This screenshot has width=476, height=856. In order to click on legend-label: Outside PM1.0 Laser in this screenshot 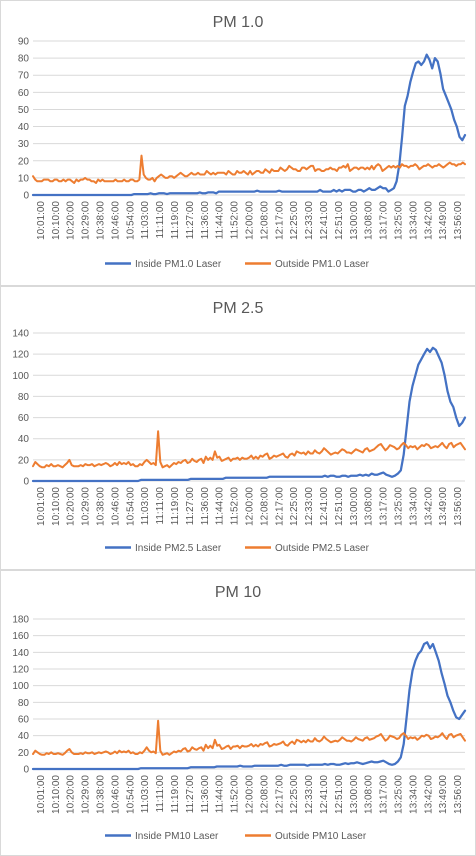, I will do `click(322, 264)`.